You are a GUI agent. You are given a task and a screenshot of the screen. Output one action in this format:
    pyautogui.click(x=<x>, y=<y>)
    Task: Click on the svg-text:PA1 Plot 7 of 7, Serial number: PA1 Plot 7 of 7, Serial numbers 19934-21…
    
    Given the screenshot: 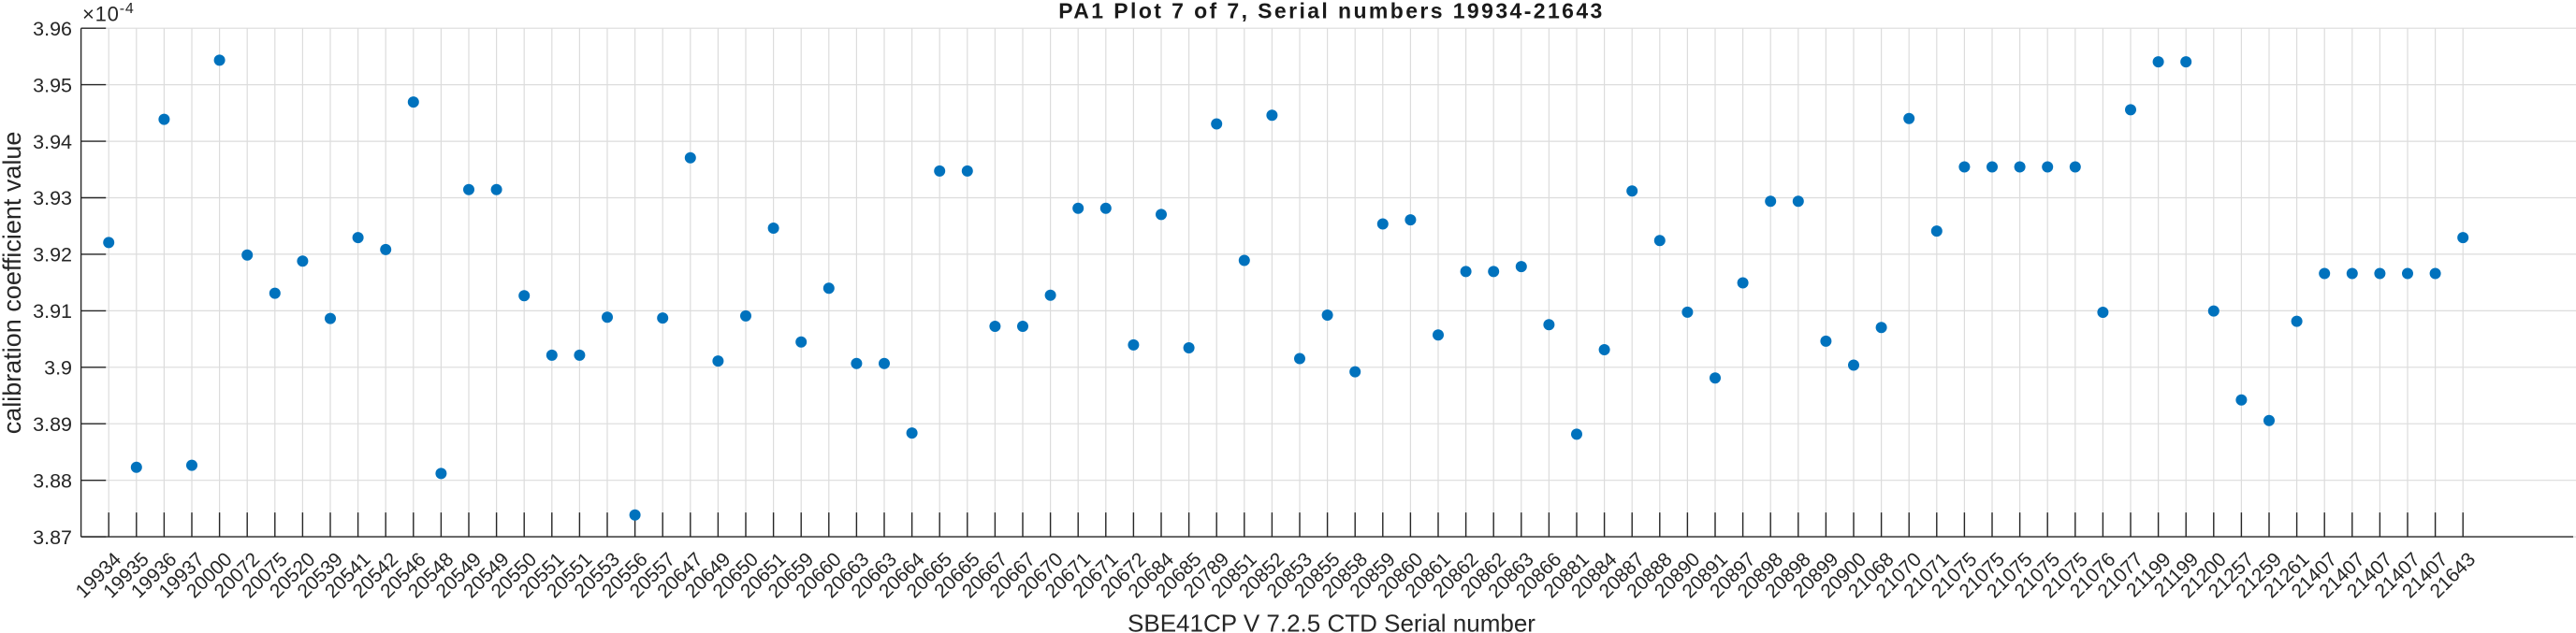 What is the action you would take?
    pyautogui.click(x=1331, y=11)
    